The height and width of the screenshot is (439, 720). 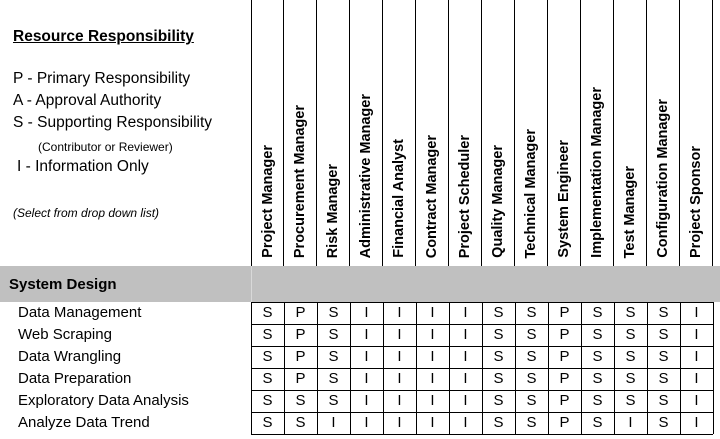 What do you see at coordinates (564, 133) in the screenshot?
I see `role-header-system-engineer: System Engineer` at bounding box center [564, 133].